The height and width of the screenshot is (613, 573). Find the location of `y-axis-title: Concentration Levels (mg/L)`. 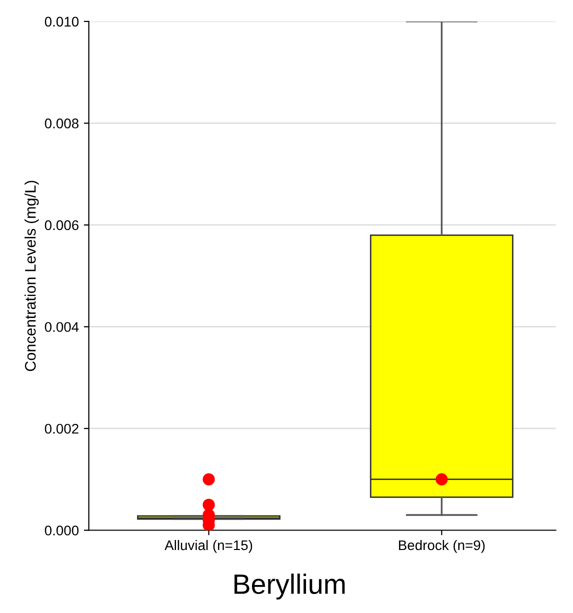

y-axis-title: Concentration Levels (mg/L) is located at coordinates (31, 276).